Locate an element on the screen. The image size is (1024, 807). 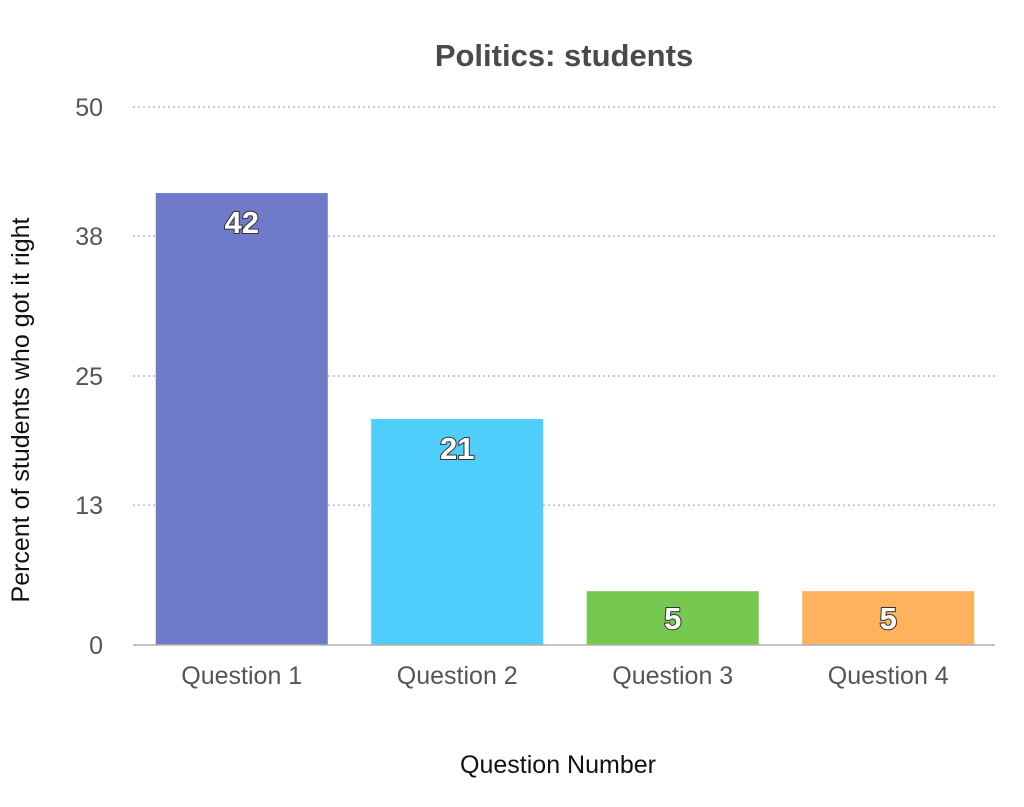
data-label-1: 42 is located at coordinates (242, 222).